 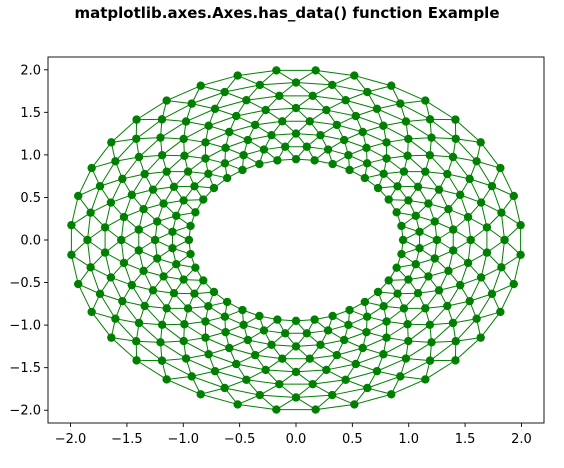 I want to click on x-tick-label: 0.5, so click(x=352, y=439).